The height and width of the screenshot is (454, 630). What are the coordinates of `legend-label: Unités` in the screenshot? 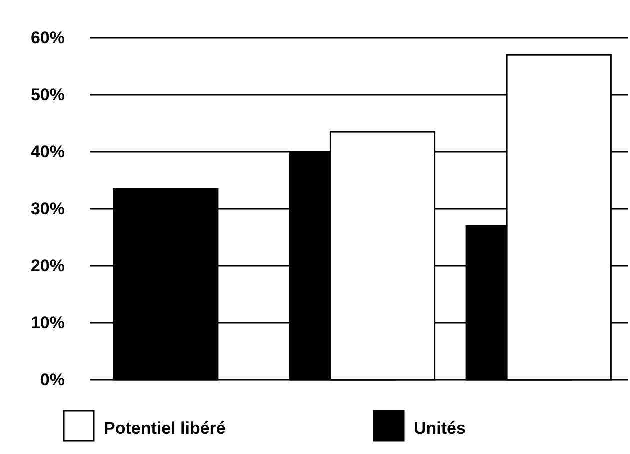 It's located at (440, 428).